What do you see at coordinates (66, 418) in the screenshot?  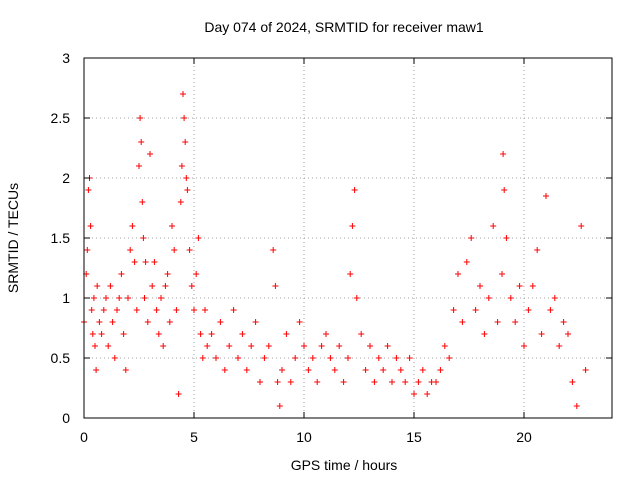 I see `y-tick-label: 0` at bounding box center [66, 418].